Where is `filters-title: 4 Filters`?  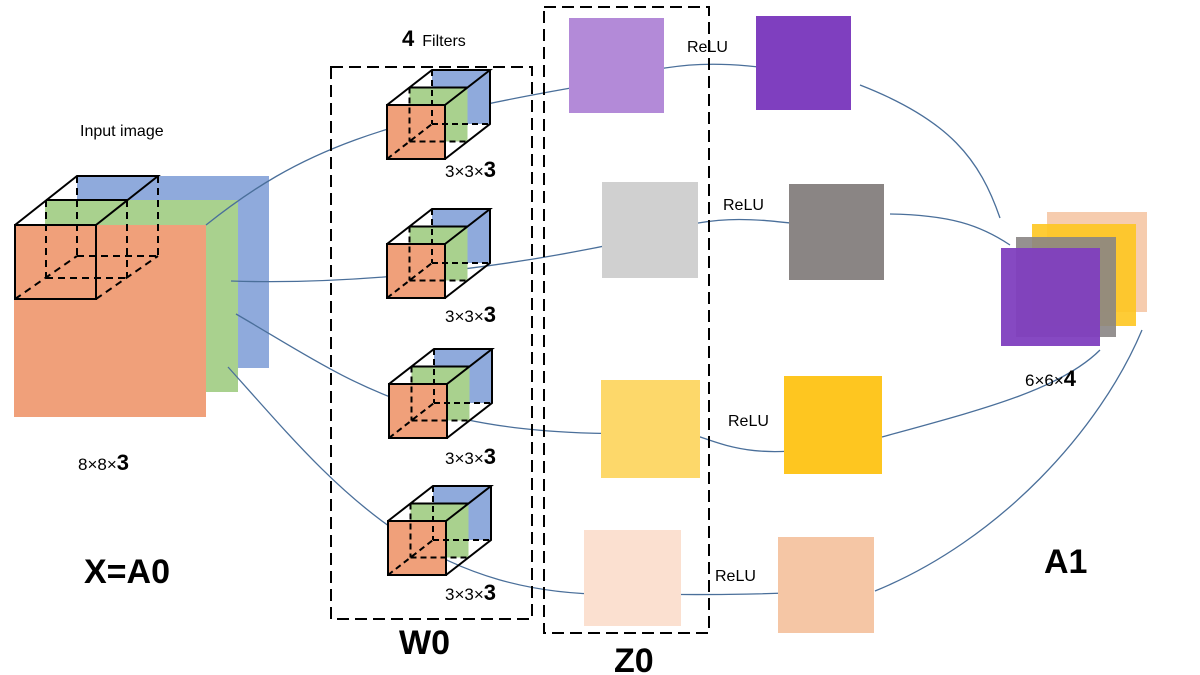
filters-title: 4 Filters is located at coordinates (434, 38).